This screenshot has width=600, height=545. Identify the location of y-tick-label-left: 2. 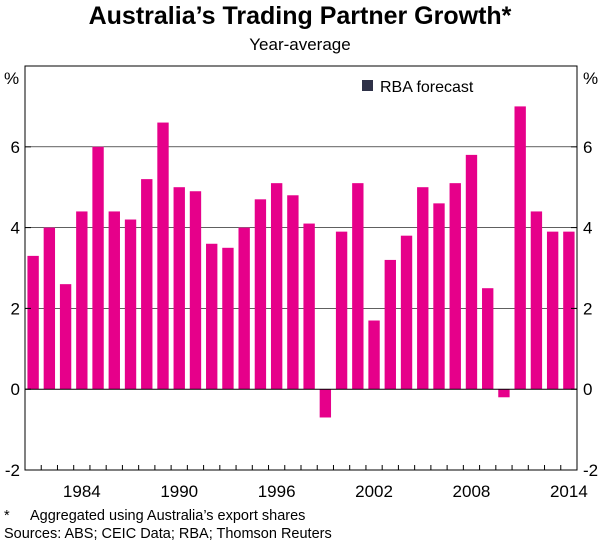
(15, 308).